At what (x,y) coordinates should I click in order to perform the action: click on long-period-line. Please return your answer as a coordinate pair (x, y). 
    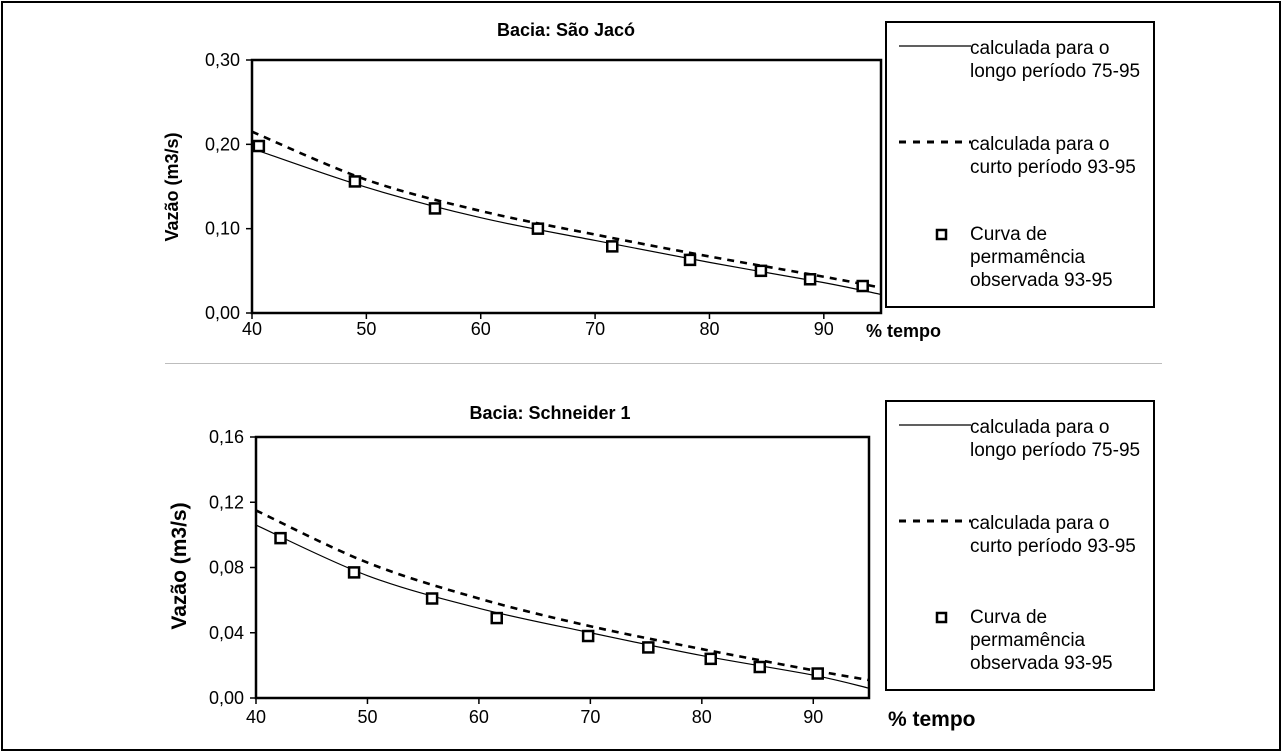
    Looking at the image, I should click on (562, 606).